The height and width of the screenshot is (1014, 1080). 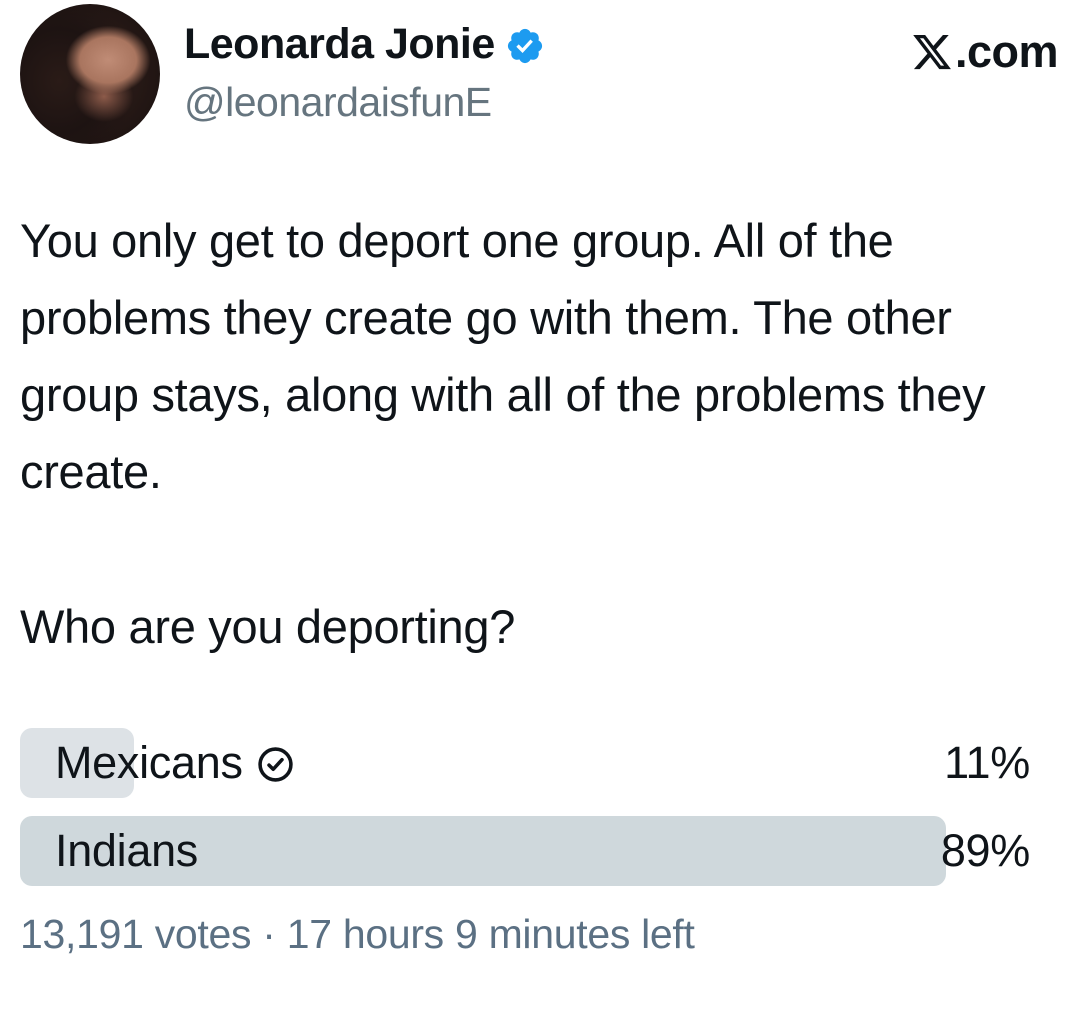 I want to click on poll-option-label-text: Indians, so click(x=127, y=850).